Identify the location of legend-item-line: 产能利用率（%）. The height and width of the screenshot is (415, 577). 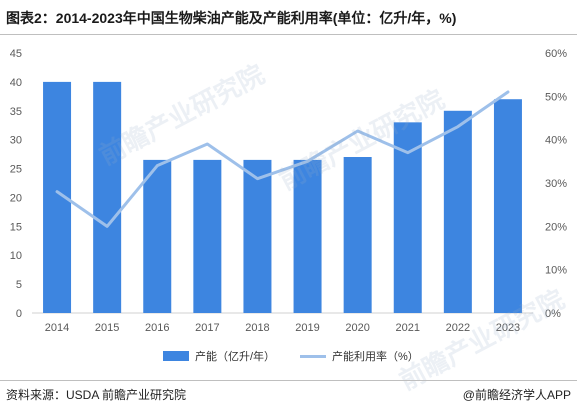
(359, 356).